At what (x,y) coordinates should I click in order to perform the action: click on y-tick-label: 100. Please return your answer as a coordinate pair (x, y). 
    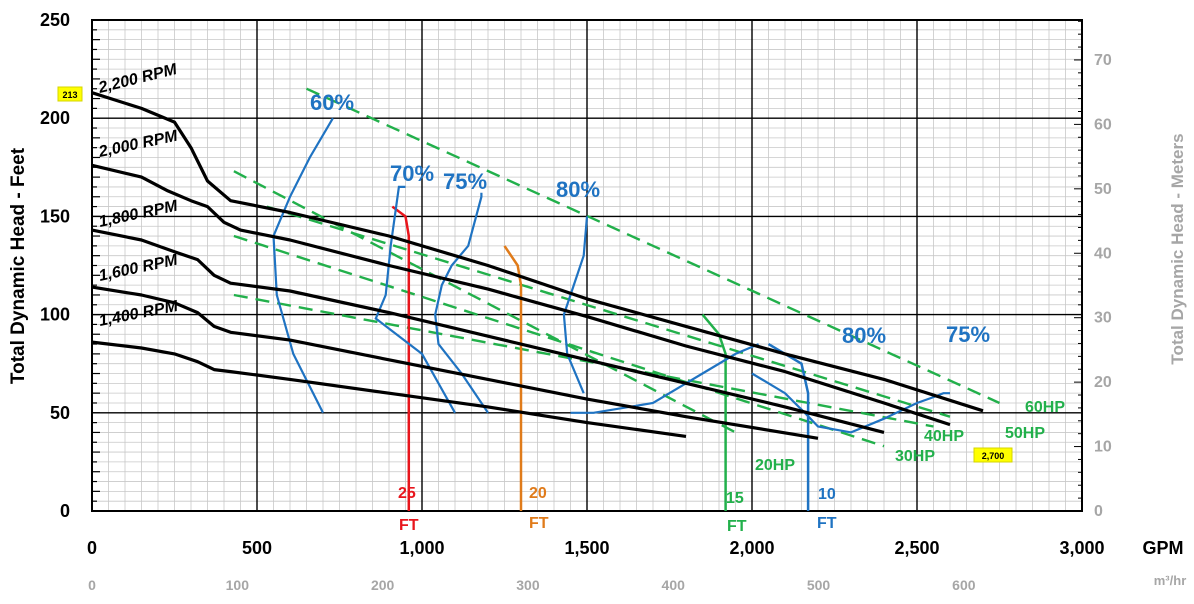
    Looking at the image, I should click on (55, 315).